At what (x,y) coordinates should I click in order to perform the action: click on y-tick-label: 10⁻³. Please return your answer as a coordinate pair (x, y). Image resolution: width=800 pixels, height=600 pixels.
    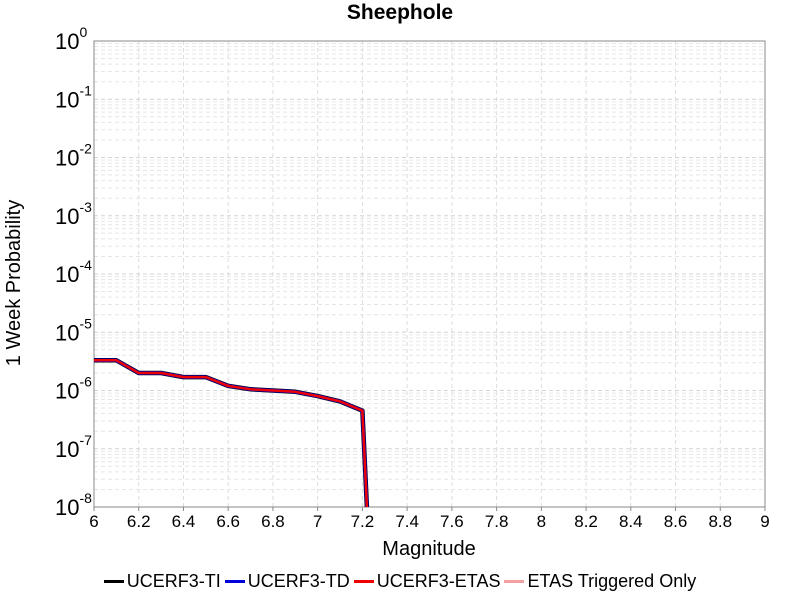
    Looking at the image, I should click on (73, 214).